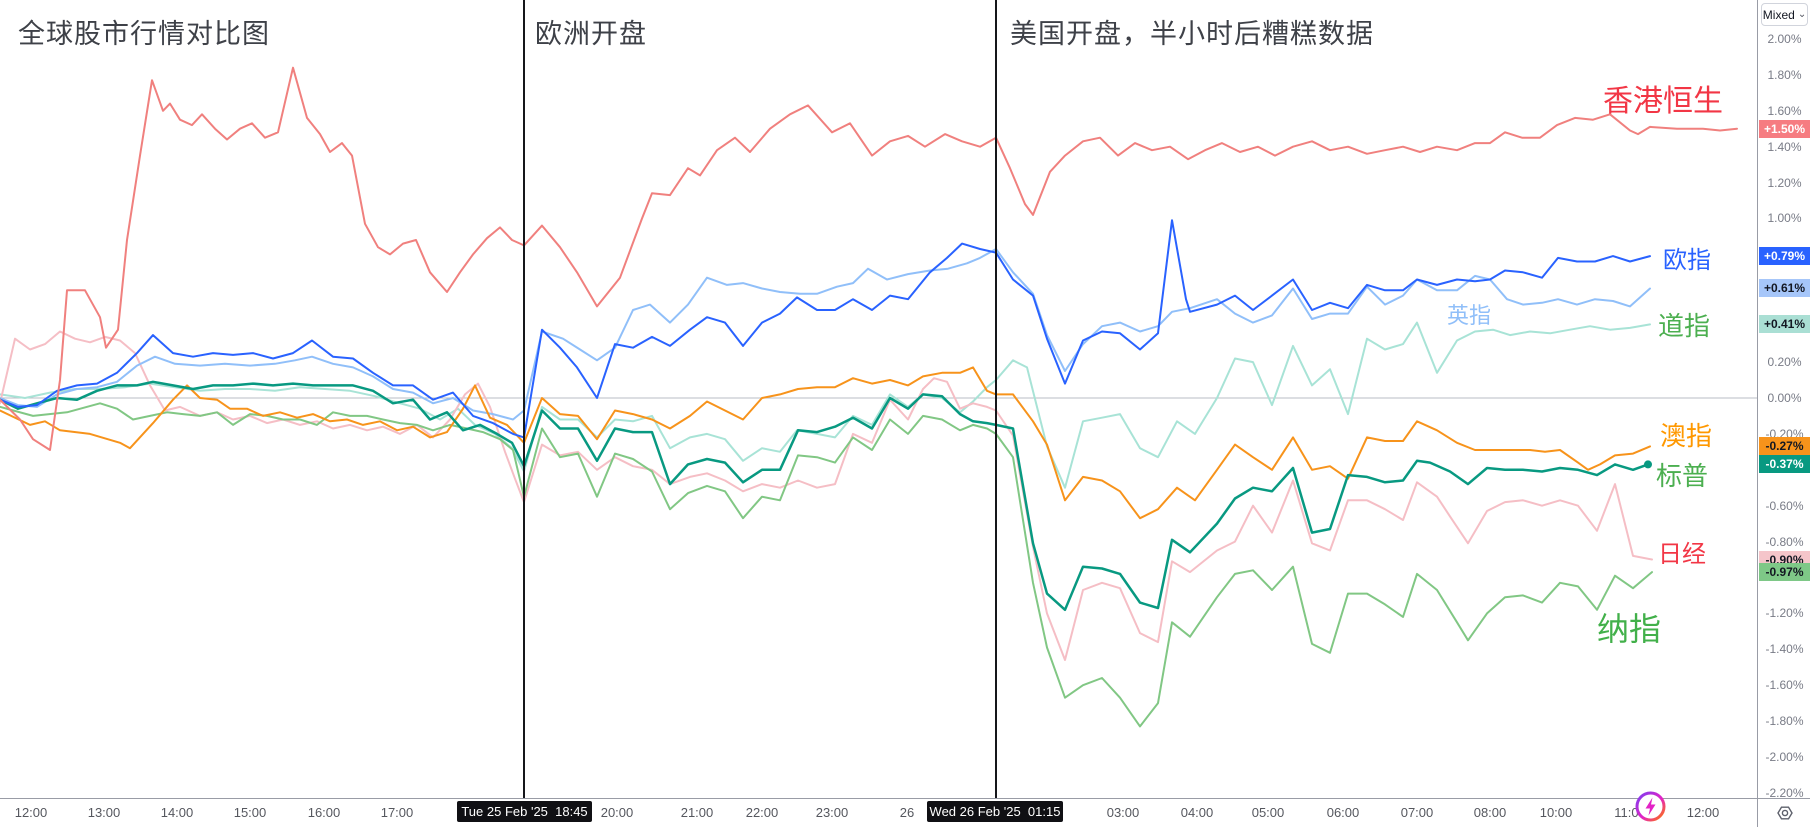 The height and width of the screenshot is (827, 1810). I want to click on event-line-us-open, so click(996, 399).